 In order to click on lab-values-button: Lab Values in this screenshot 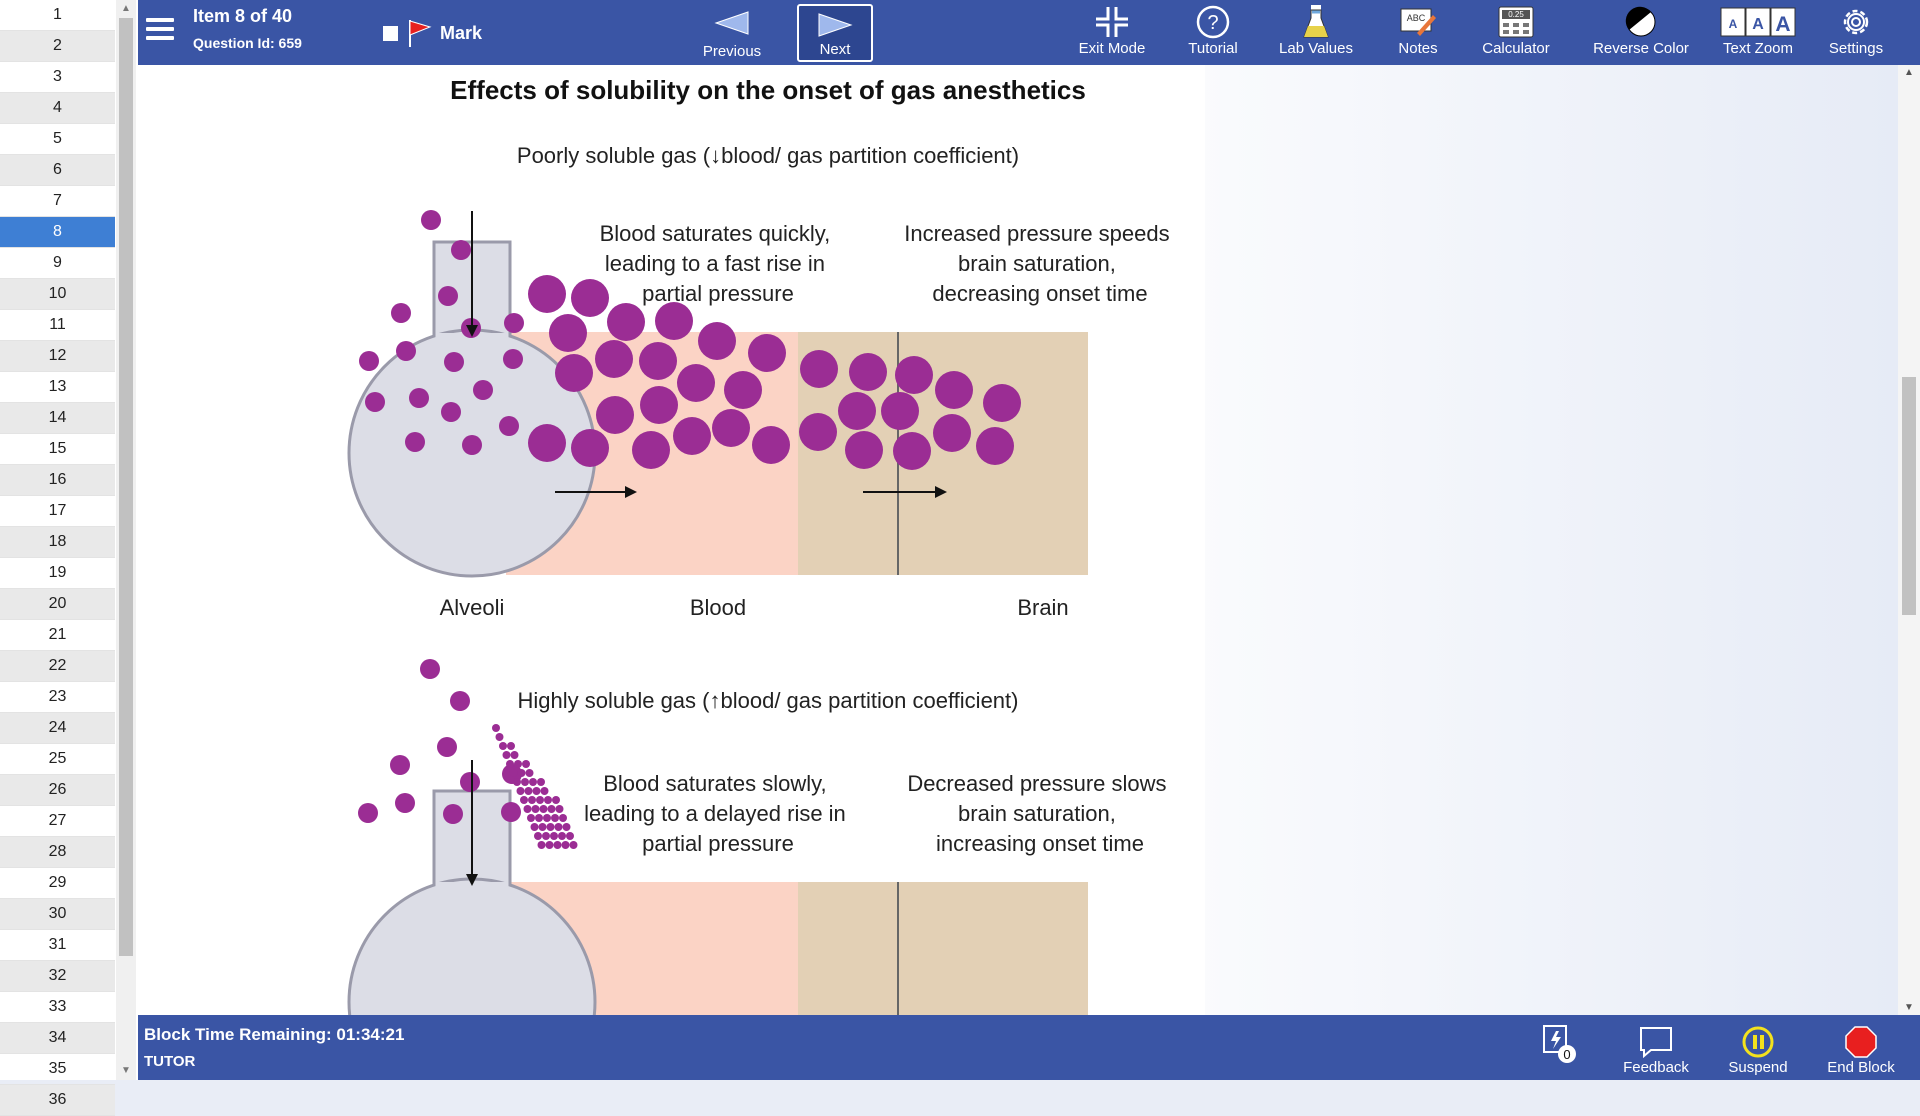, I will do `click(1316, 33)`.